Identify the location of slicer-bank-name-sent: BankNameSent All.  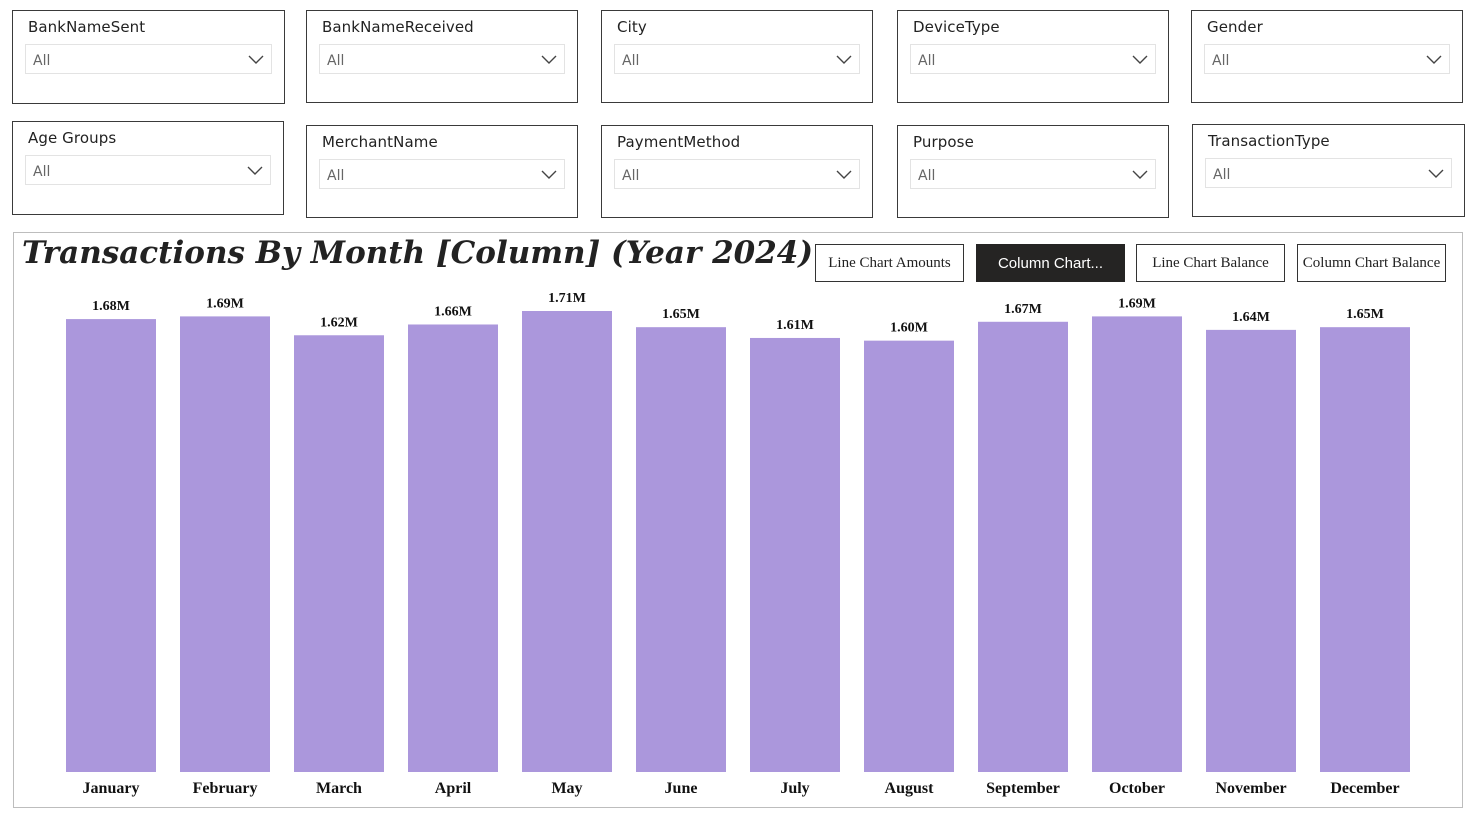
(148, 57).